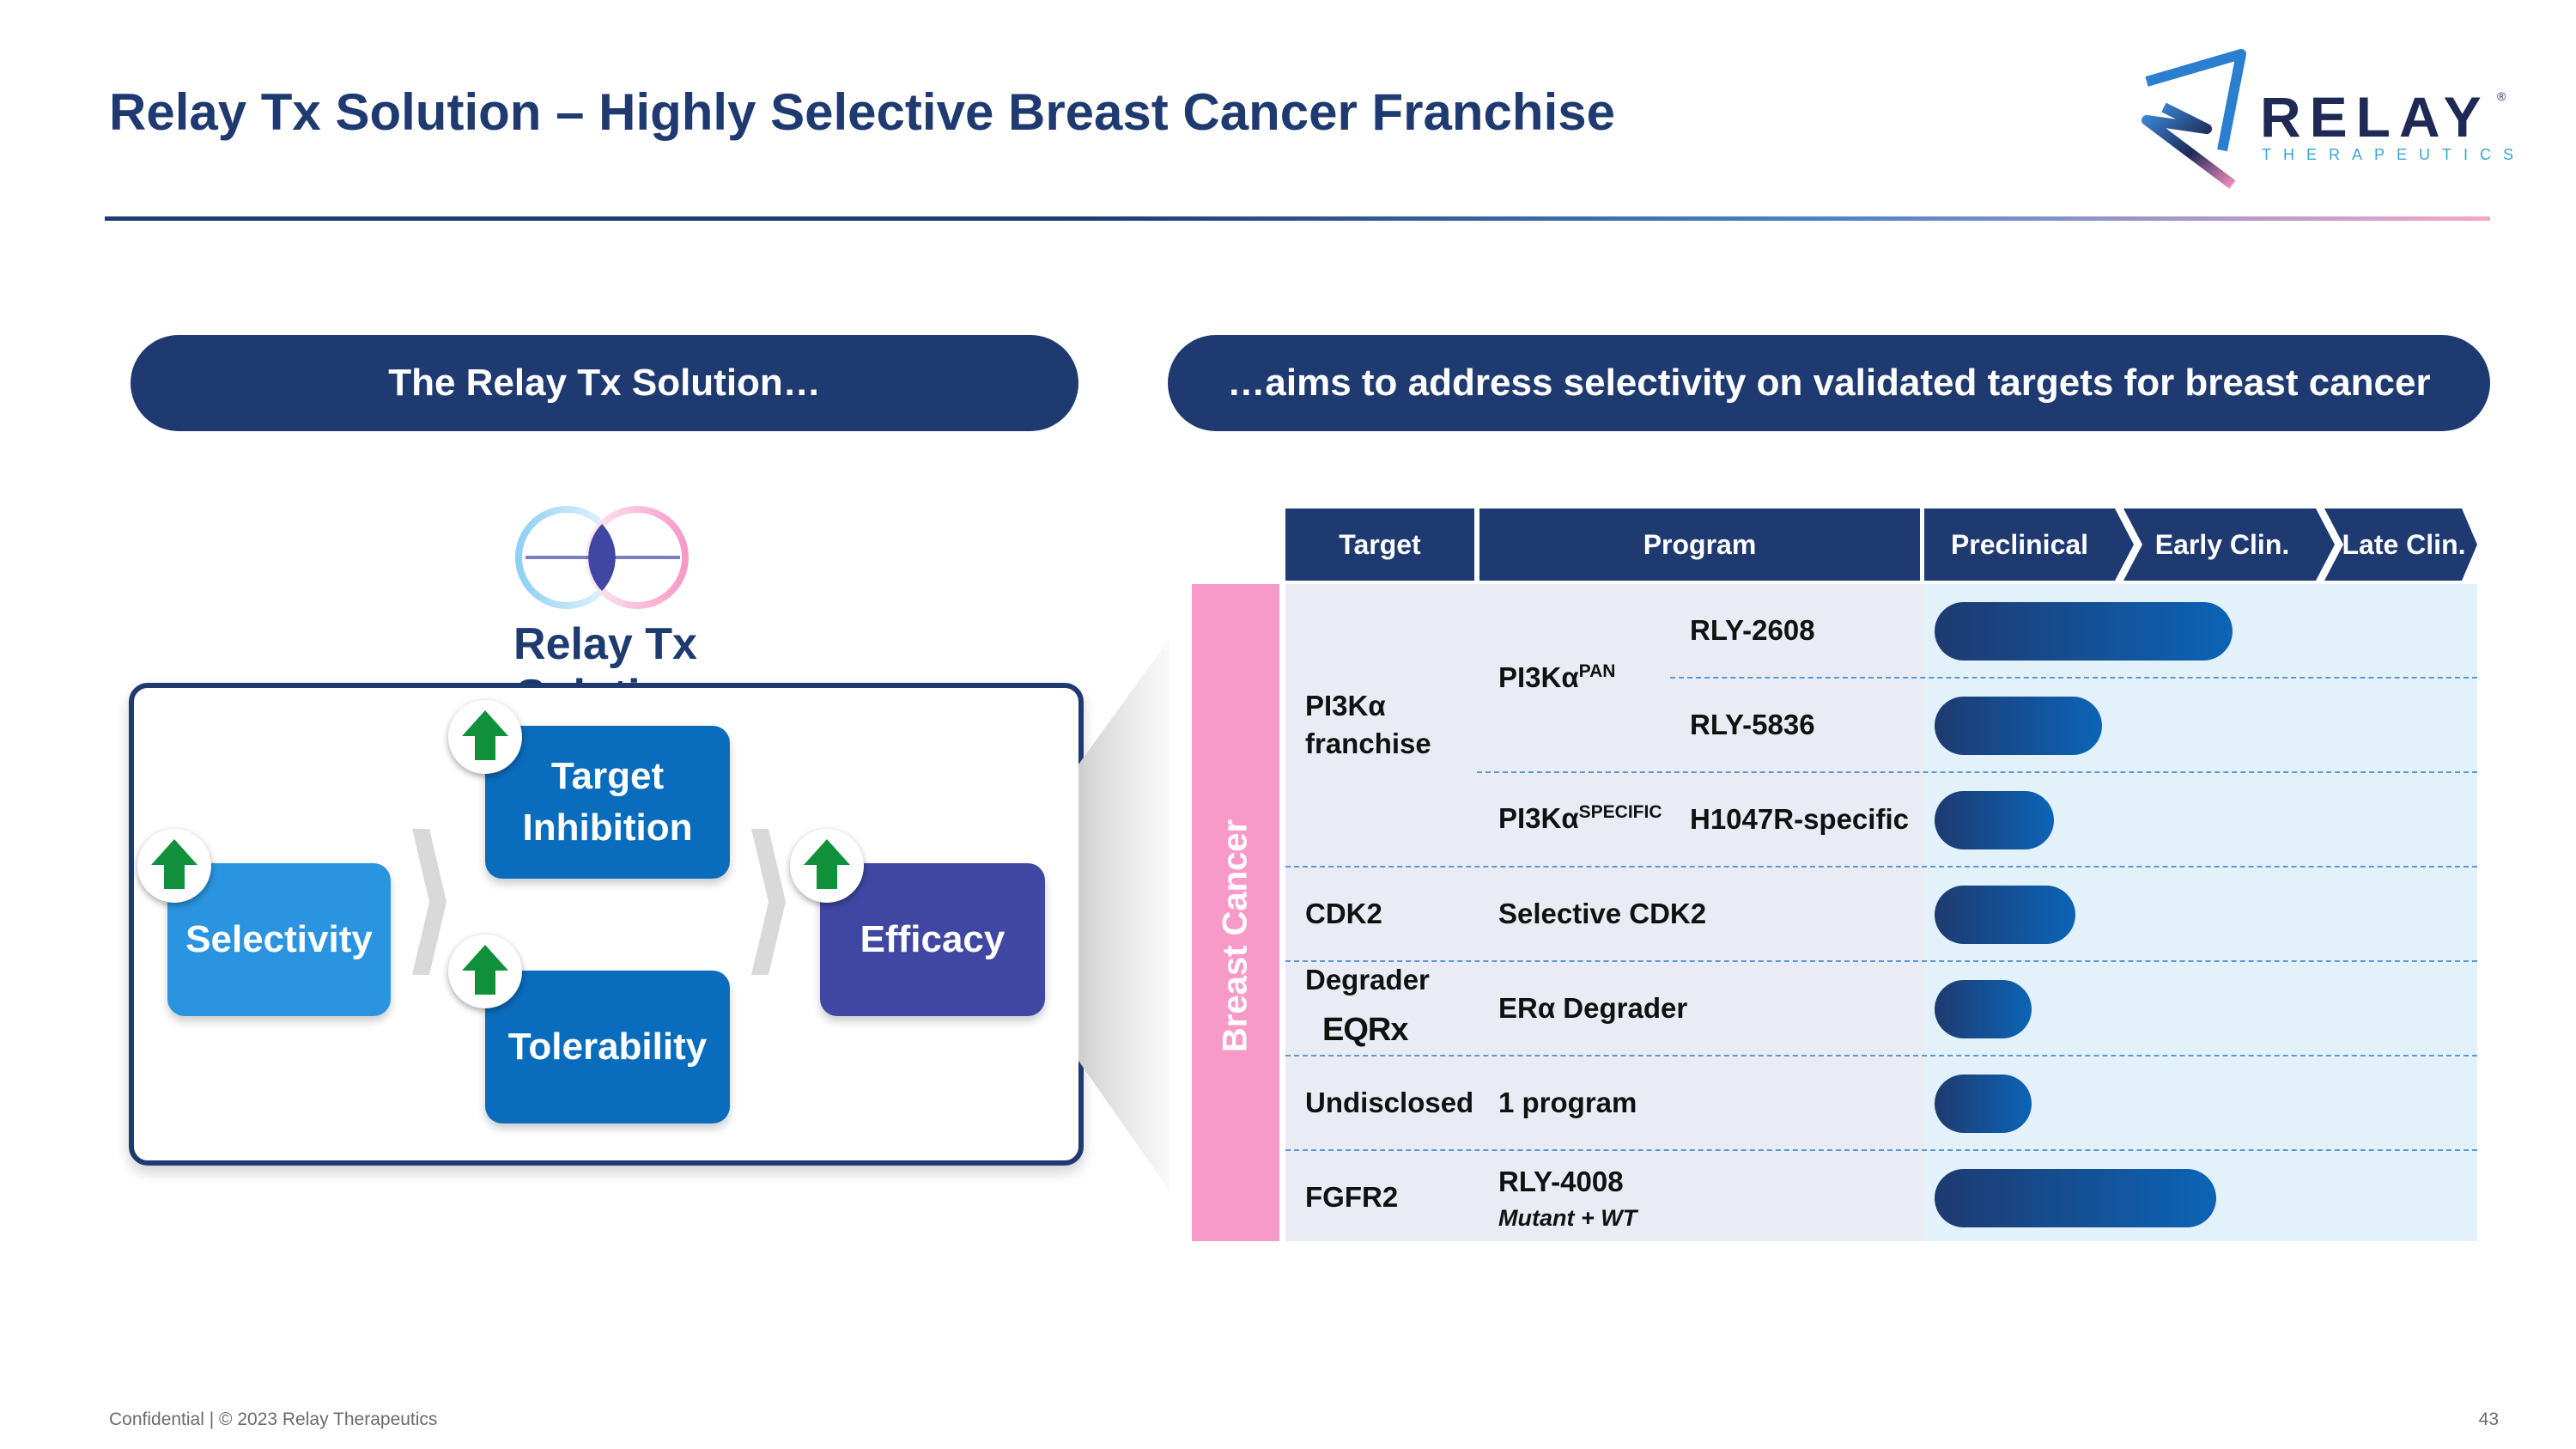 This screenshot has width=2576, height=1449. Describe the element at coordinates (1561, 1181) in the screenshot. I see `program-rly-4008: RLY-4008` at that location.